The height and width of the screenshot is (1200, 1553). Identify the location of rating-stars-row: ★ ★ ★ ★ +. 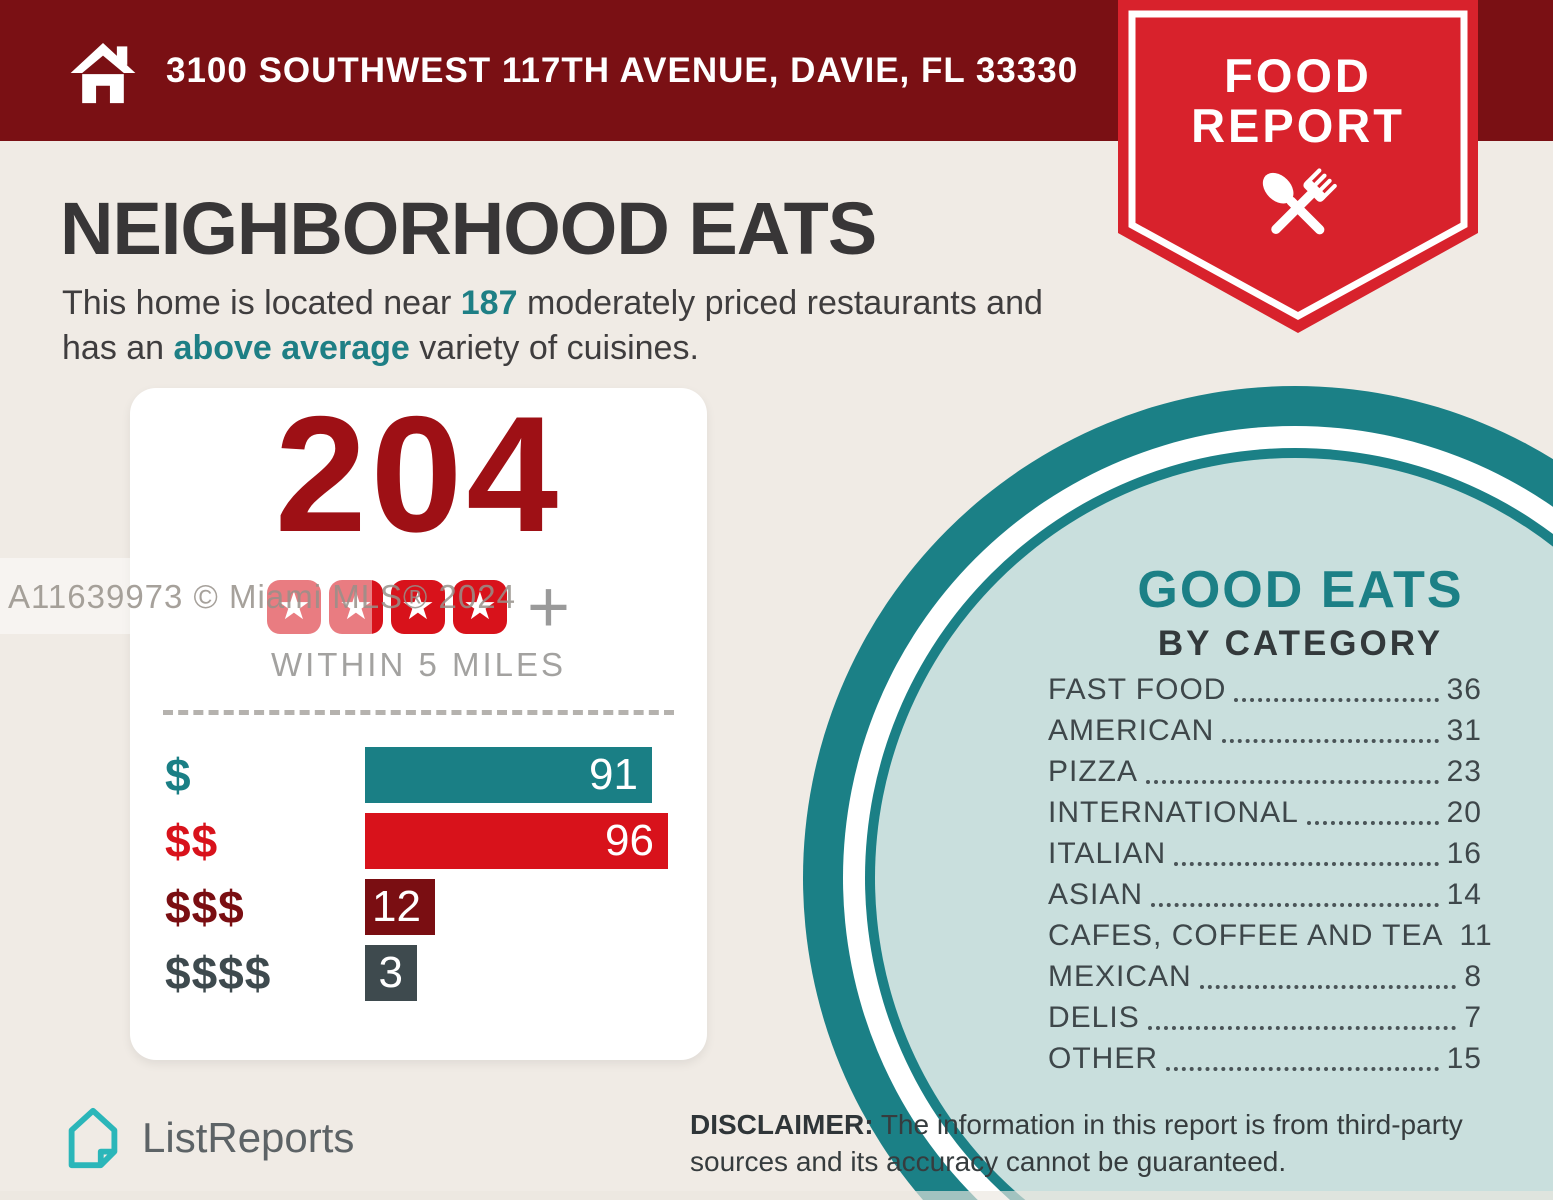
(418, 606).